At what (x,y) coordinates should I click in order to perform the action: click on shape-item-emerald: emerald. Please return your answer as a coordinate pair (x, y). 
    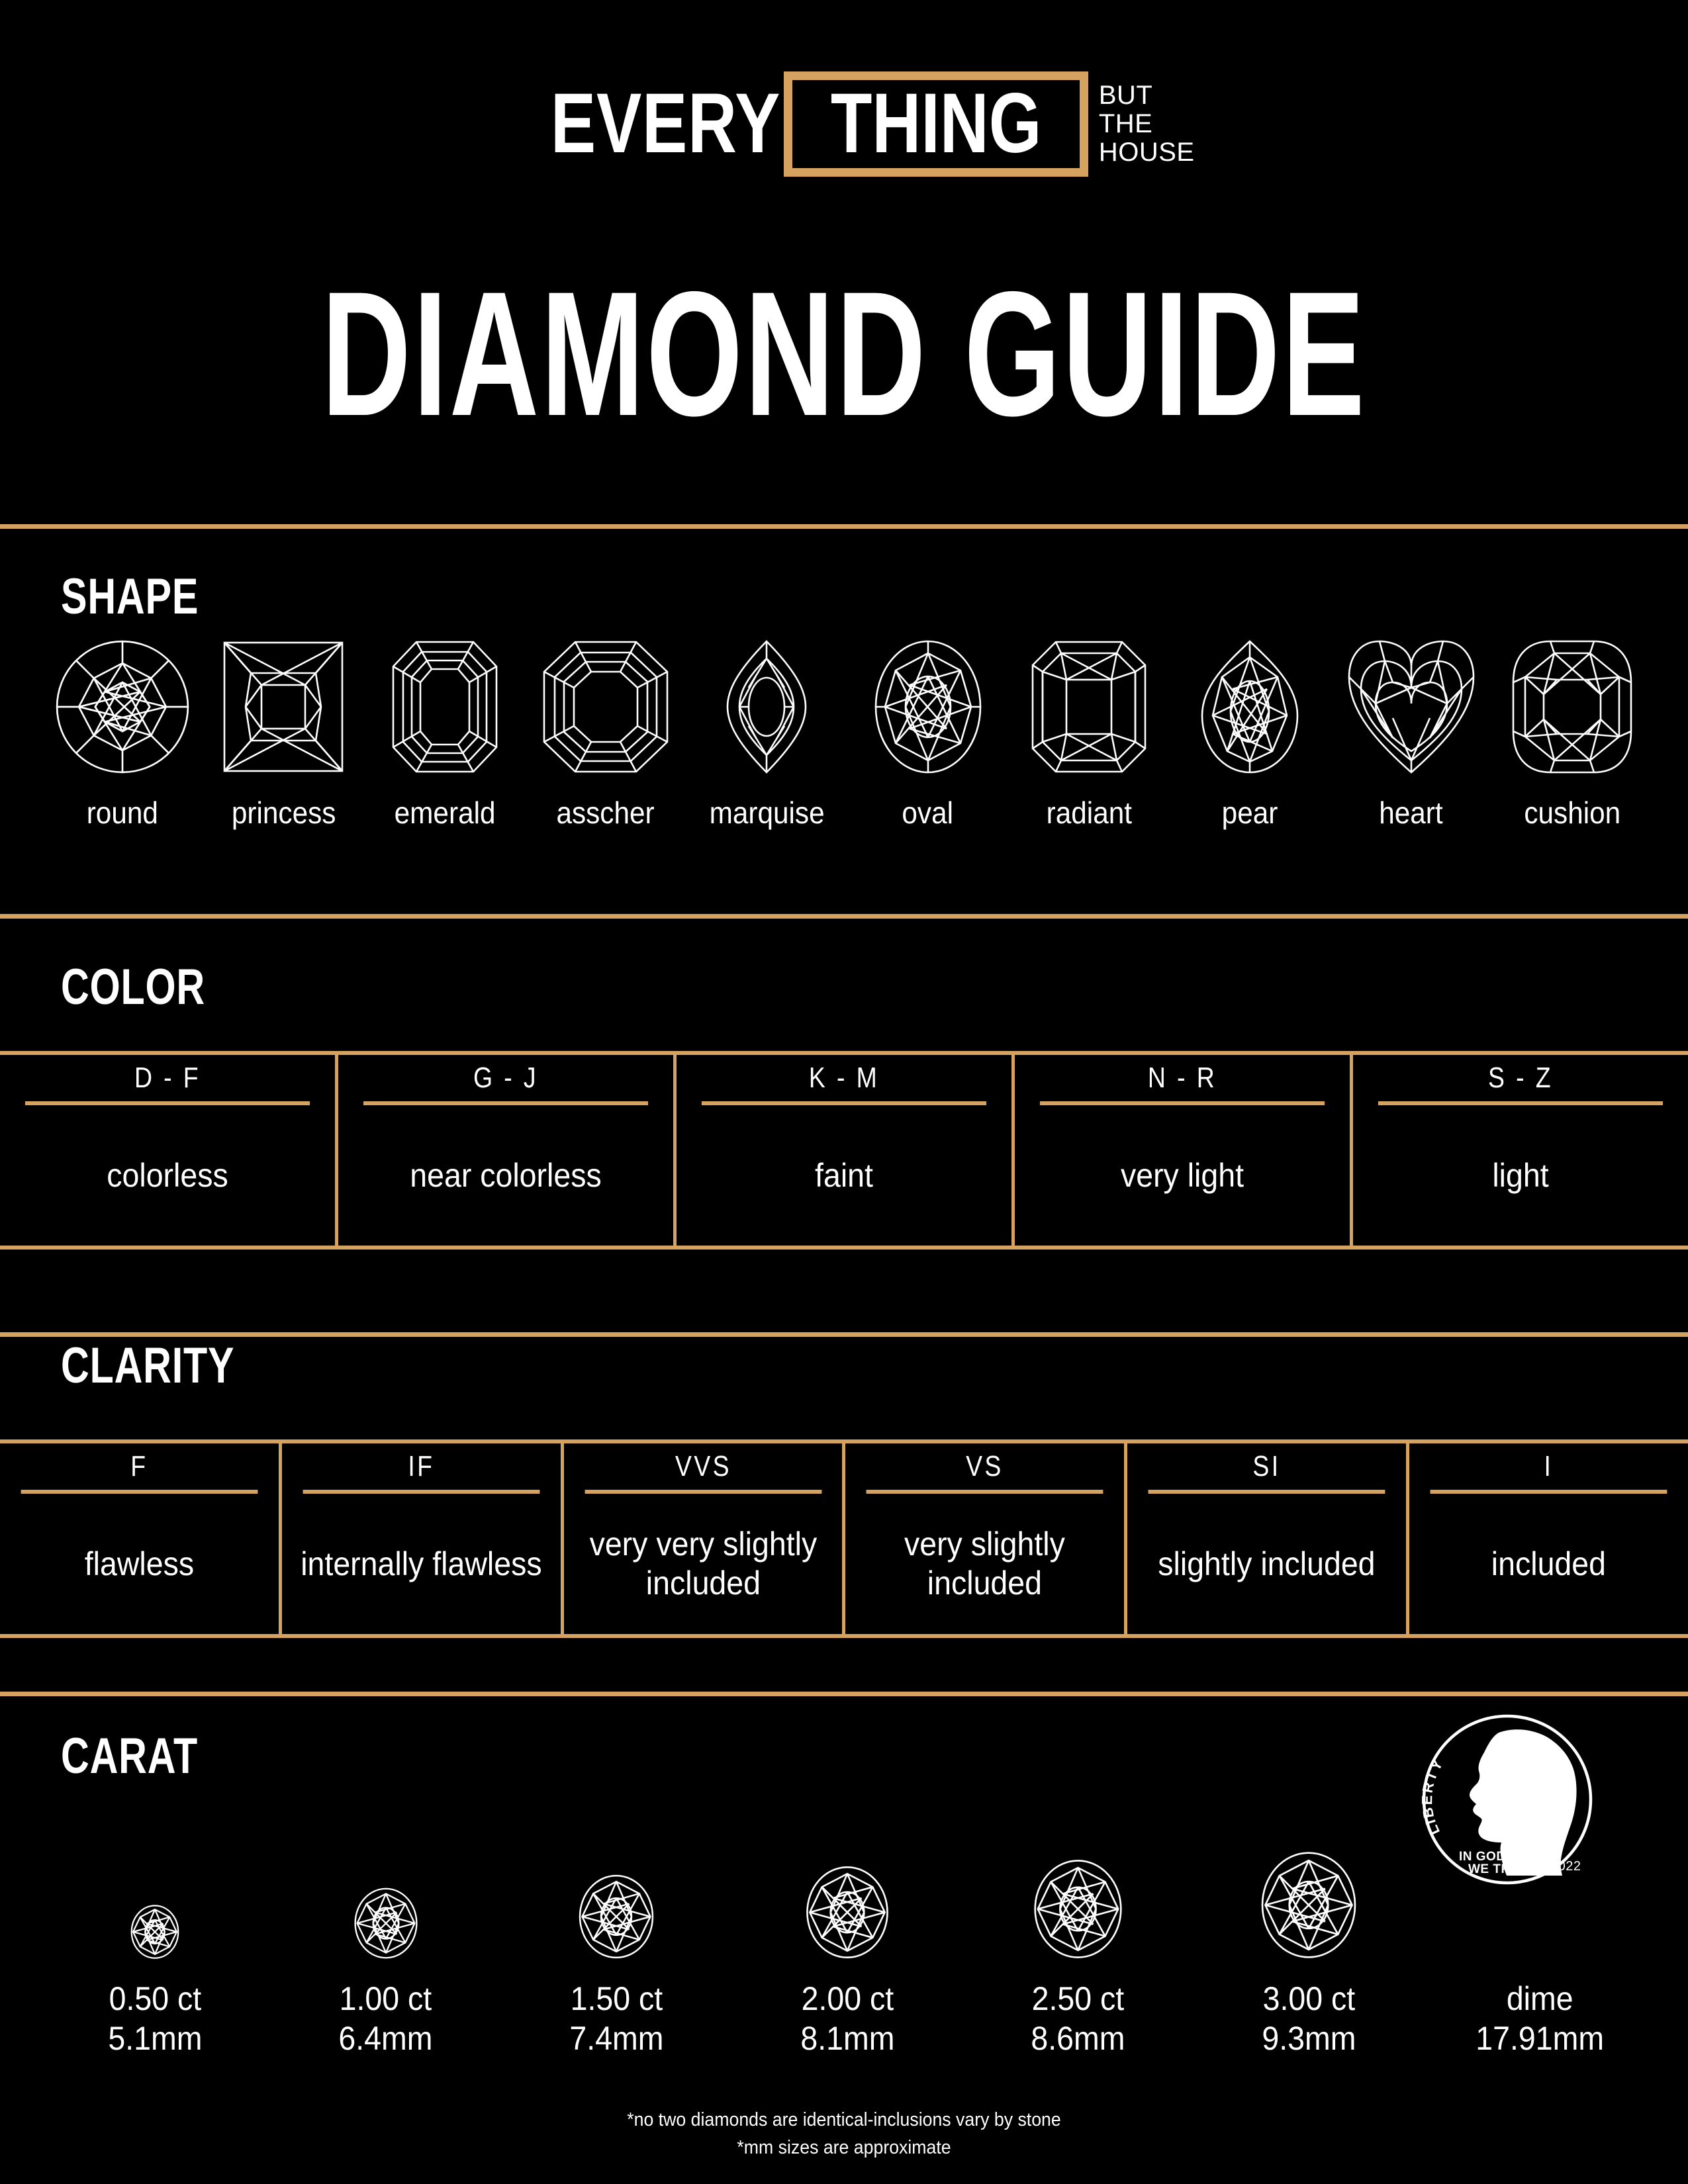
    Looking at the image, I should click on (445, 734).